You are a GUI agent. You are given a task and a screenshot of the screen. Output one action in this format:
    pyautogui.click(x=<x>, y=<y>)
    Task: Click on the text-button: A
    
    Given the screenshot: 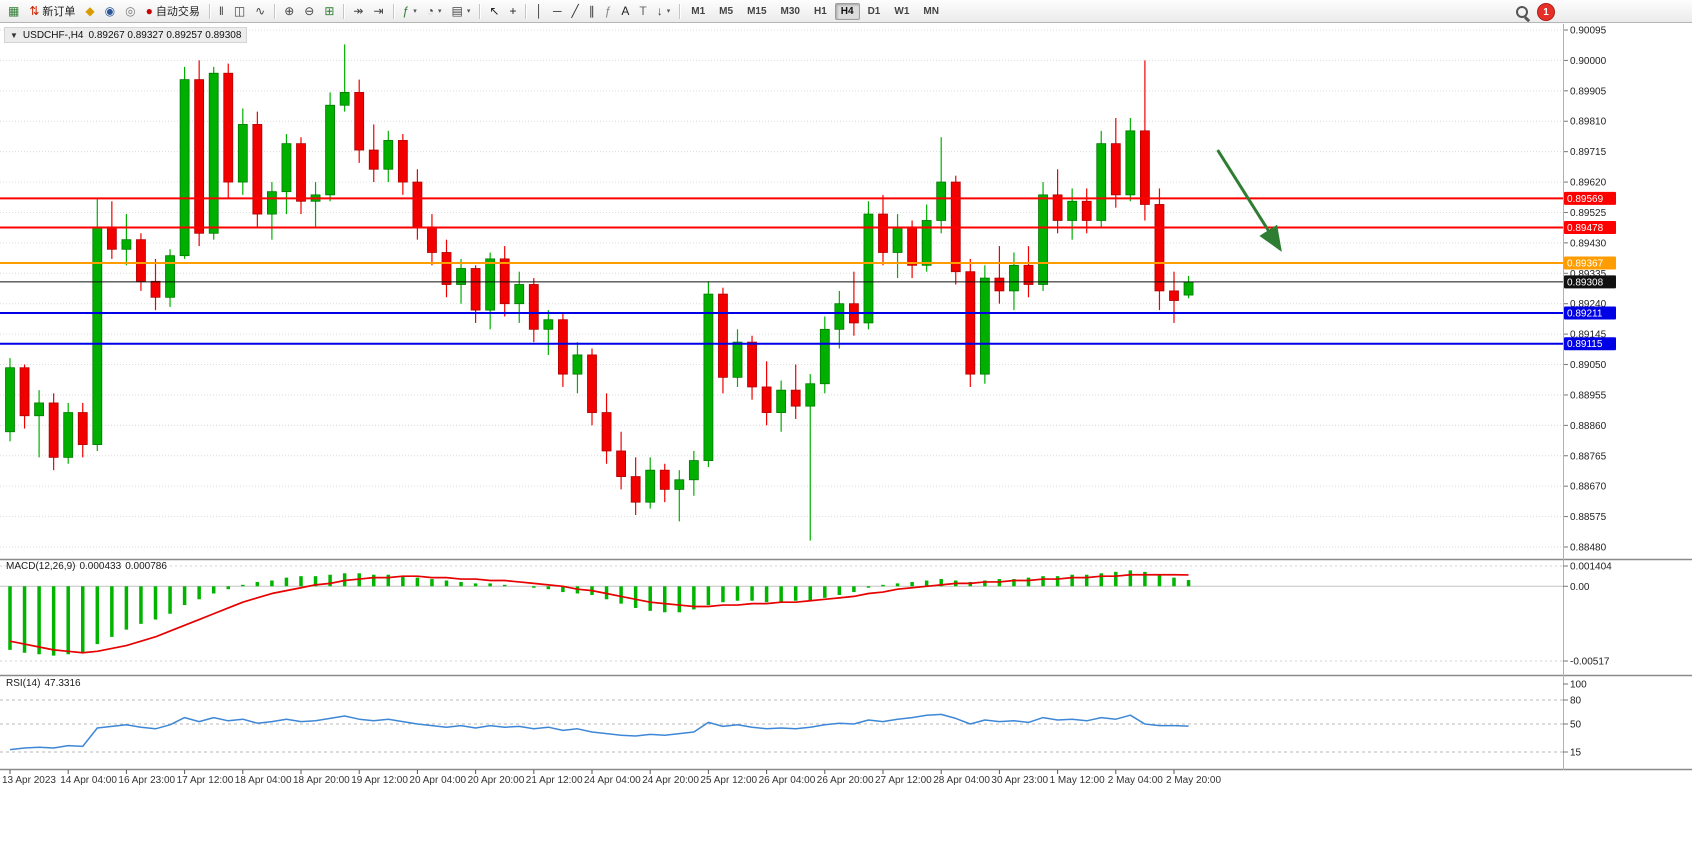 What is the action you would take?
    pyautogui.click(x=625, y=11)
    